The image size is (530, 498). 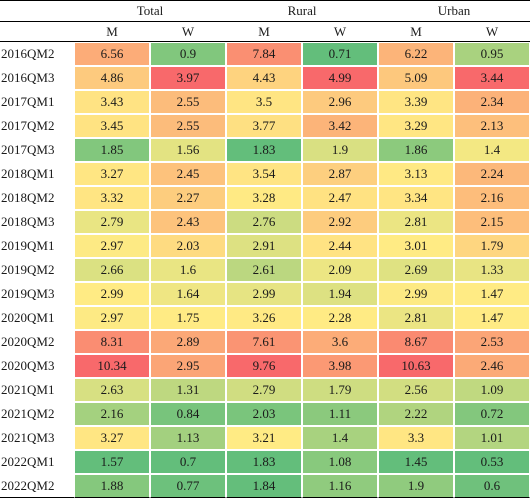 What do you see at coordinates (340, 414) in the screenshot?
I see `heatmap-cell: 1.11` at bounding box center [340, 414].